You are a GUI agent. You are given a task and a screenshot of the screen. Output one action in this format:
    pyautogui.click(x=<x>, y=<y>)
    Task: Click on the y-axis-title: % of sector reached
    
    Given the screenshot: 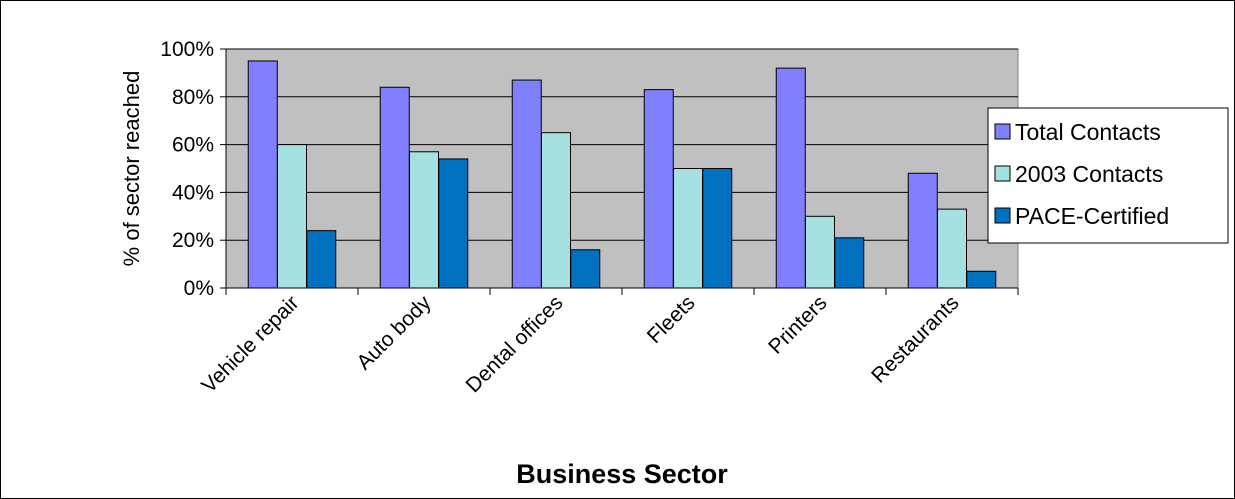 What is the action you would take?
    pyautogui.click(x=131, y=169)
    